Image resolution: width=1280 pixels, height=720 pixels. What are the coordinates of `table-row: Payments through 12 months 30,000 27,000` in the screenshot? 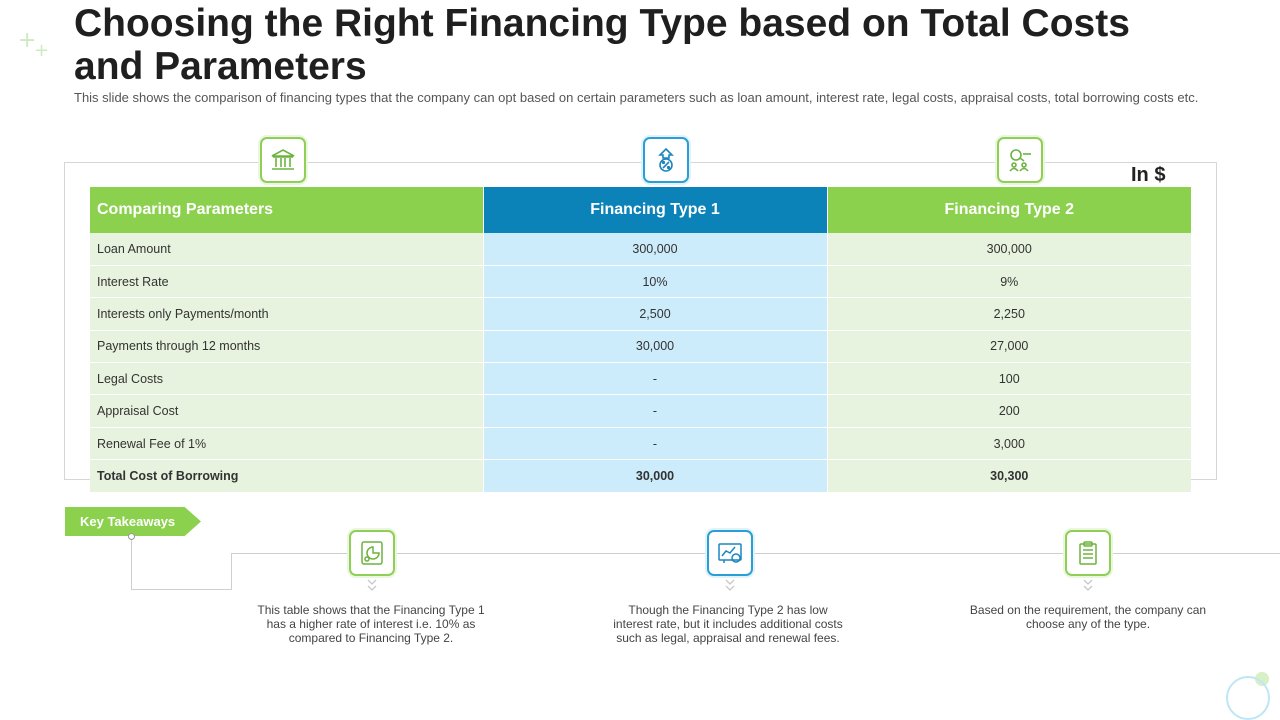 It's located at (640, 347).